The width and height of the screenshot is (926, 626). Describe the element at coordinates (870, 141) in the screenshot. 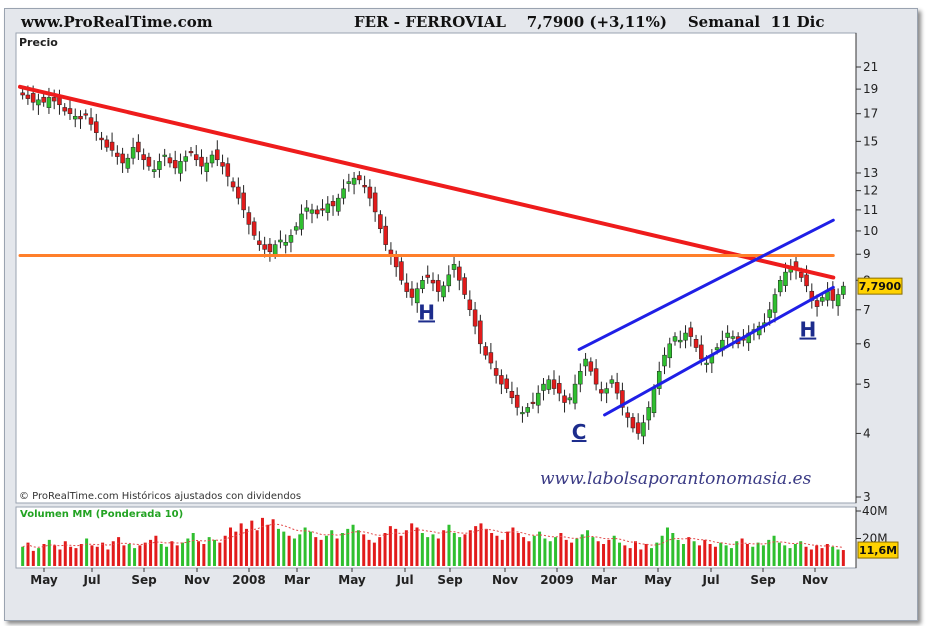

I see `price-tick-label: 15` at that location.